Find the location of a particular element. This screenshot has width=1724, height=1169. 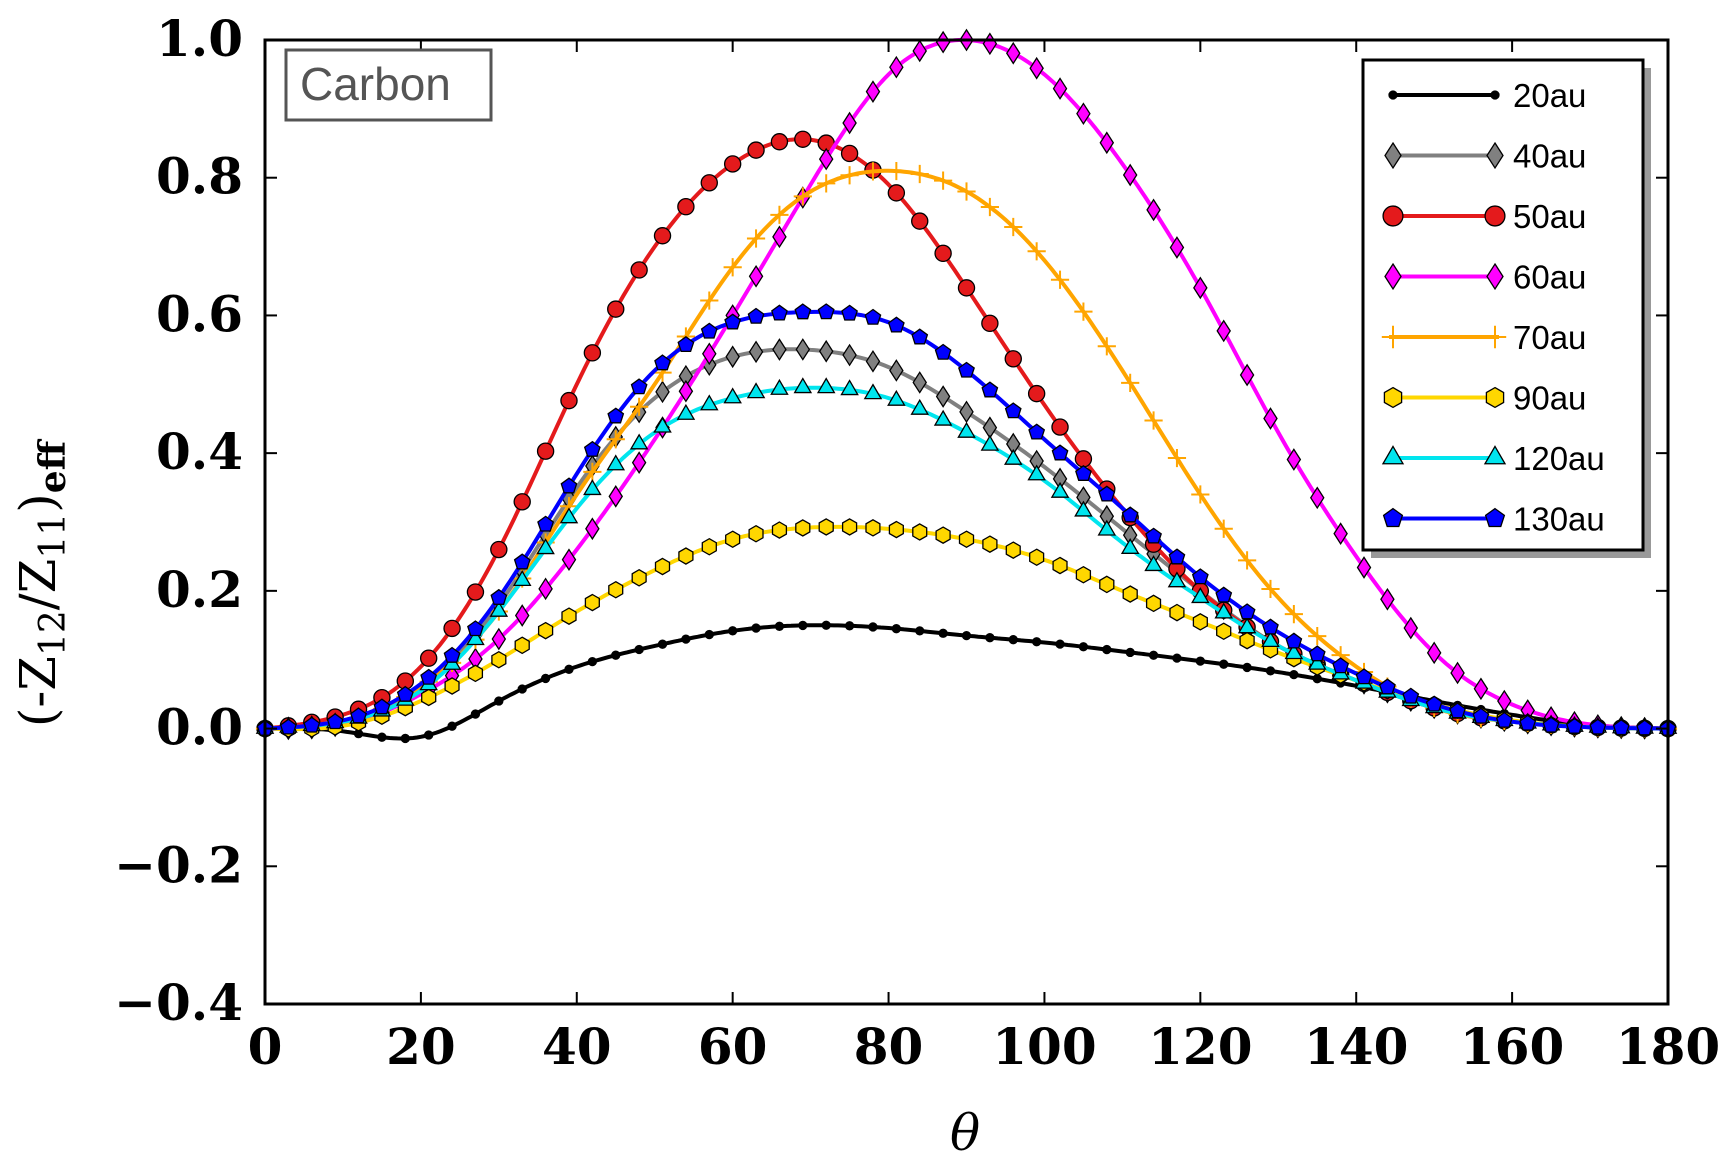

x-tick-label: 40 is located at coordinates (577, 1046).